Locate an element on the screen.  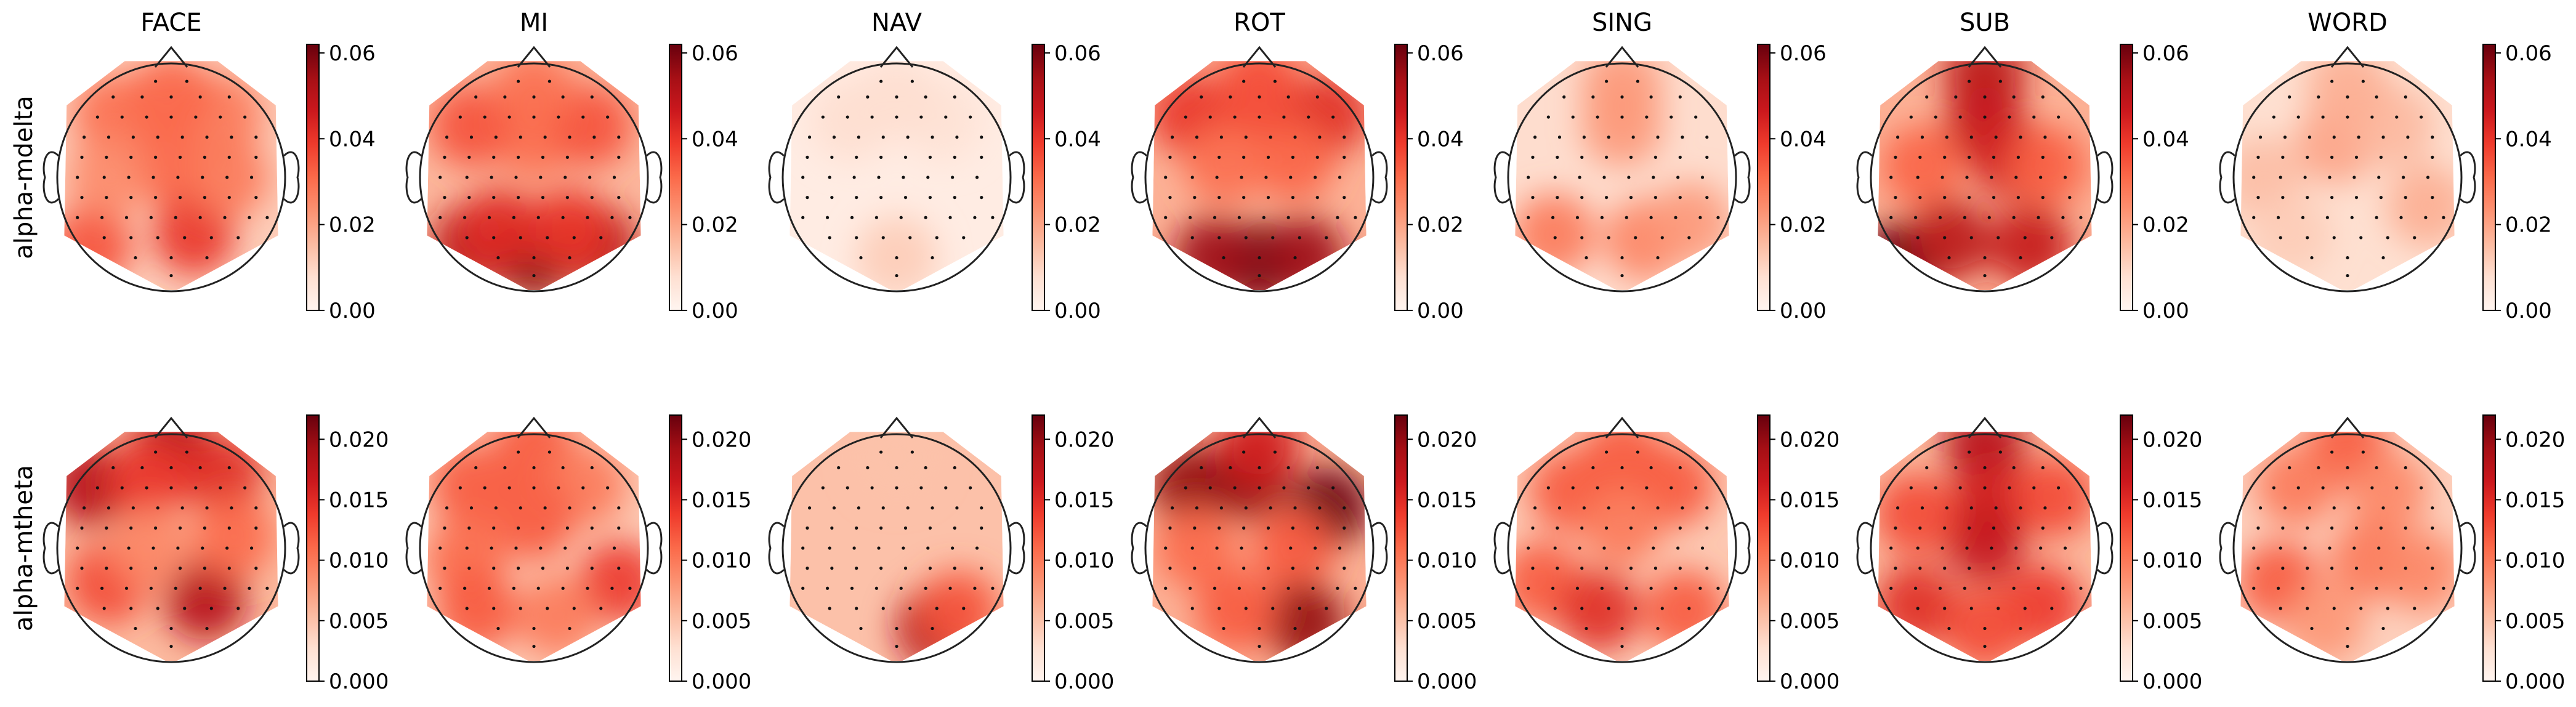
colorbar: 0.000 0.005 0.010 0.015 0.020 is located at coordinates (1073, 554).